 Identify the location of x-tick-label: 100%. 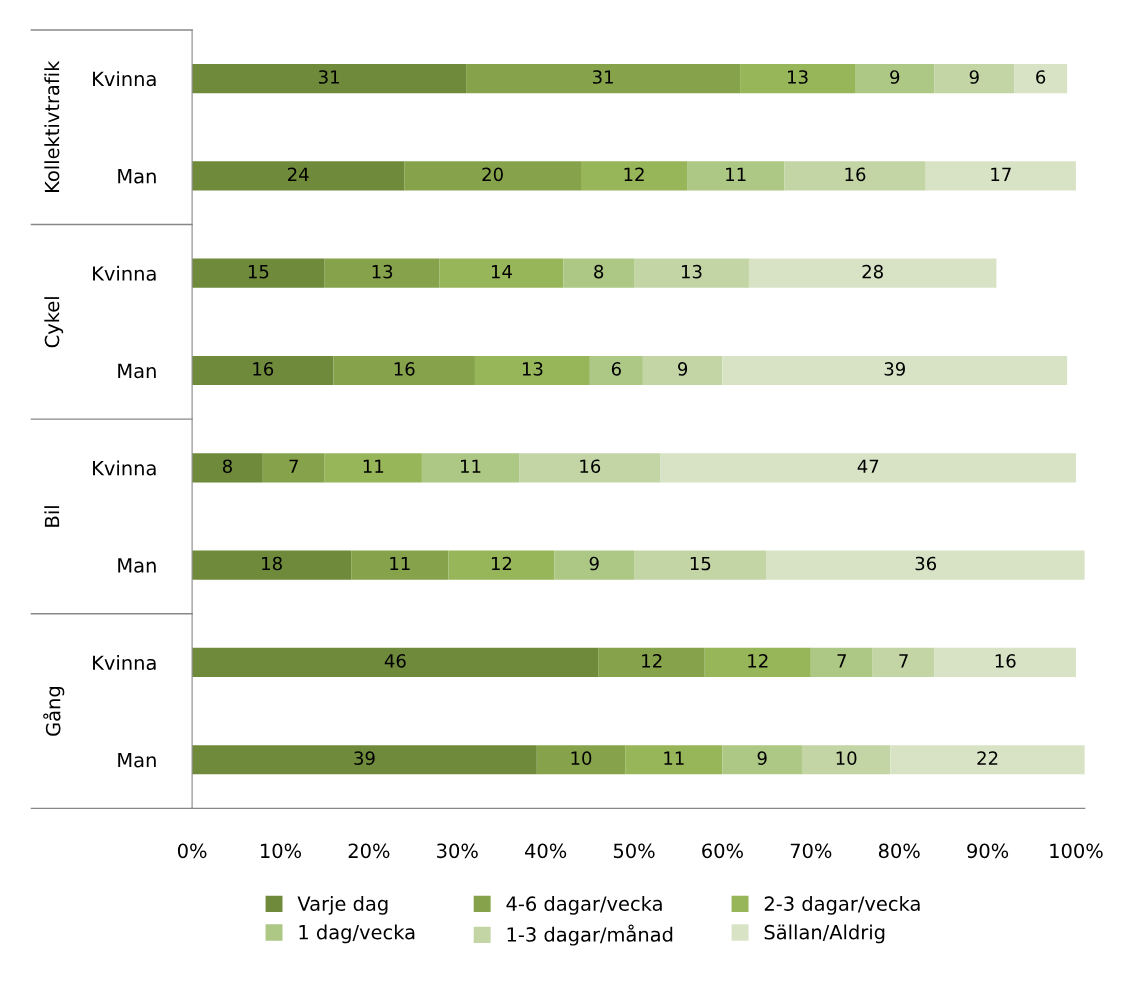
(1076, 851).